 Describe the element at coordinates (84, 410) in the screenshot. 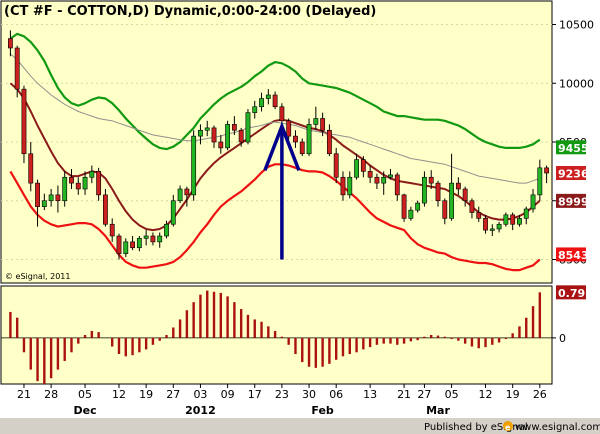

I see `date-major-label: Dec` at that location.